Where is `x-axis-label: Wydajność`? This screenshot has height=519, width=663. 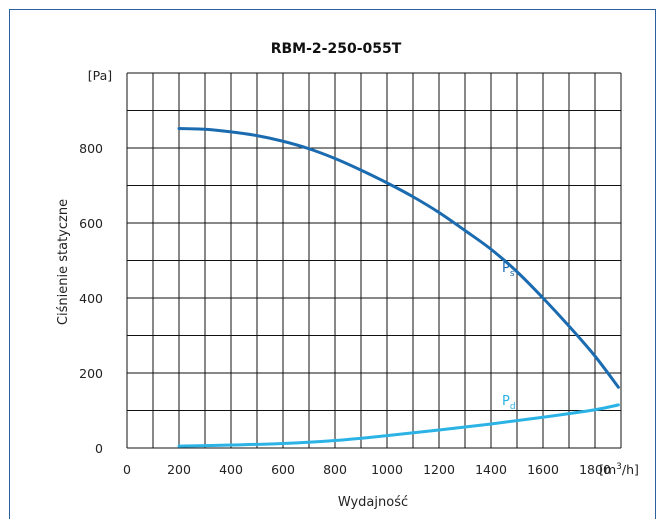 x-axis-label: Wydajność is located at coordinates (373, 502).